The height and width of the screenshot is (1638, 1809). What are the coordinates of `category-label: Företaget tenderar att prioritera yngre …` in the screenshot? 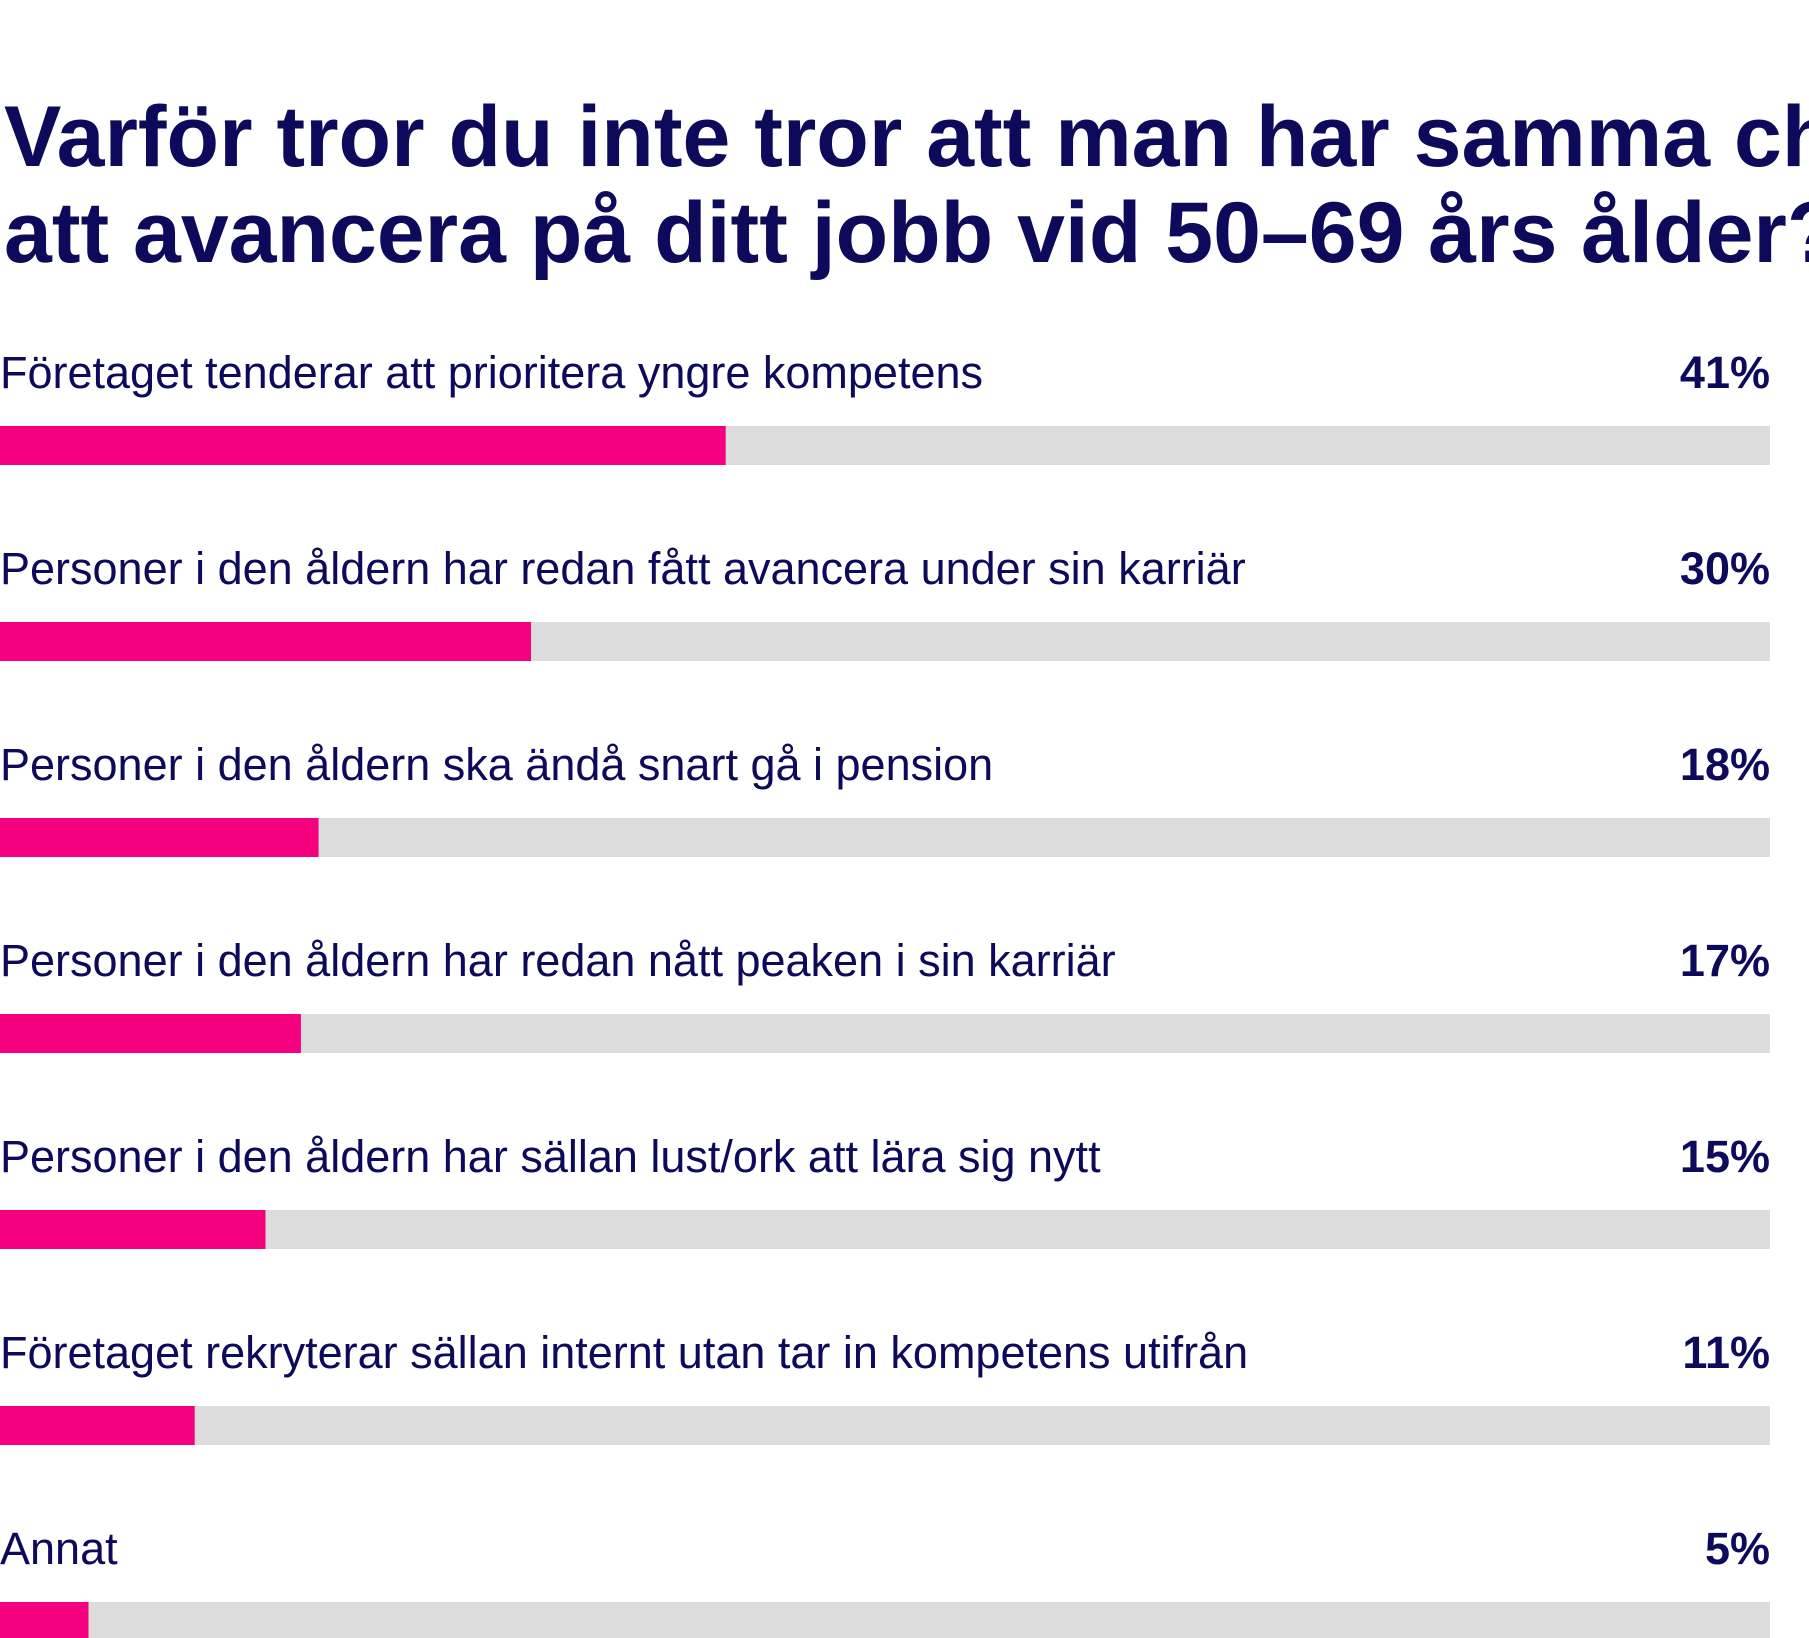 It's located at (491, 372).